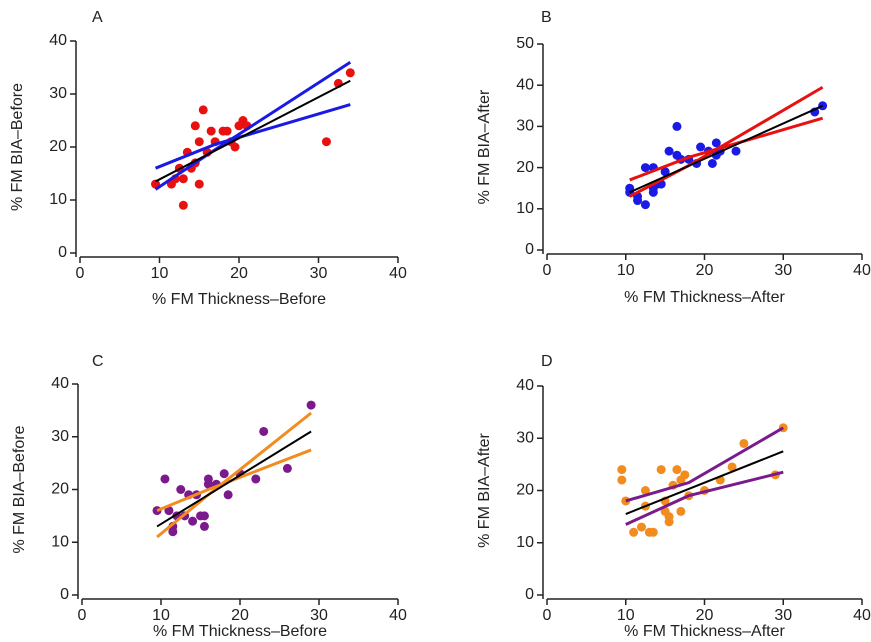  What do you see at coordinates (525, 43) in the screenshot?
I see `y-tick-label: 50` at bounding box center [525, 43].